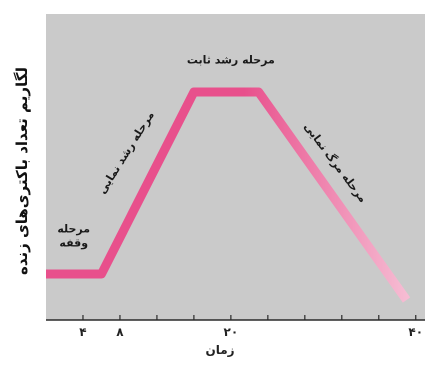 The image size is (429, 368). Describe the element at coordinates (73, 235) in the screenshot. I see `phase-label: مرحله وقفه` at that location.